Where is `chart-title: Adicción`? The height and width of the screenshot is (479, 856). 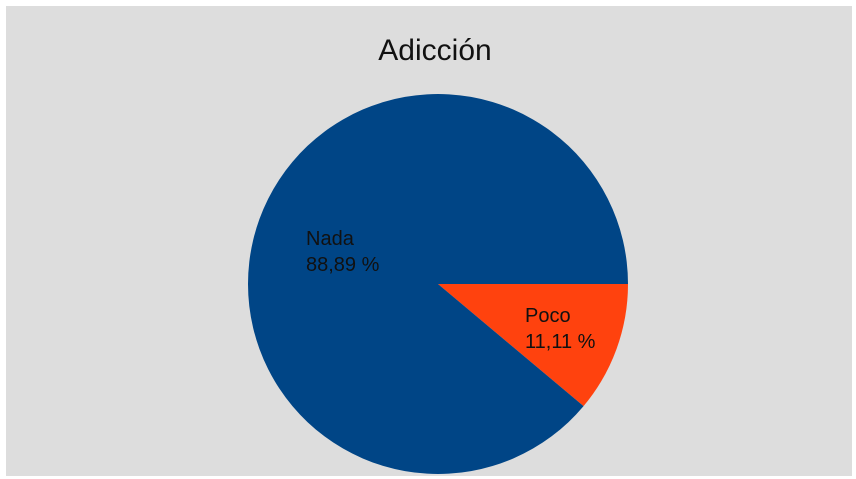 chart-title: Adicción is located at coordinates (435, 50).